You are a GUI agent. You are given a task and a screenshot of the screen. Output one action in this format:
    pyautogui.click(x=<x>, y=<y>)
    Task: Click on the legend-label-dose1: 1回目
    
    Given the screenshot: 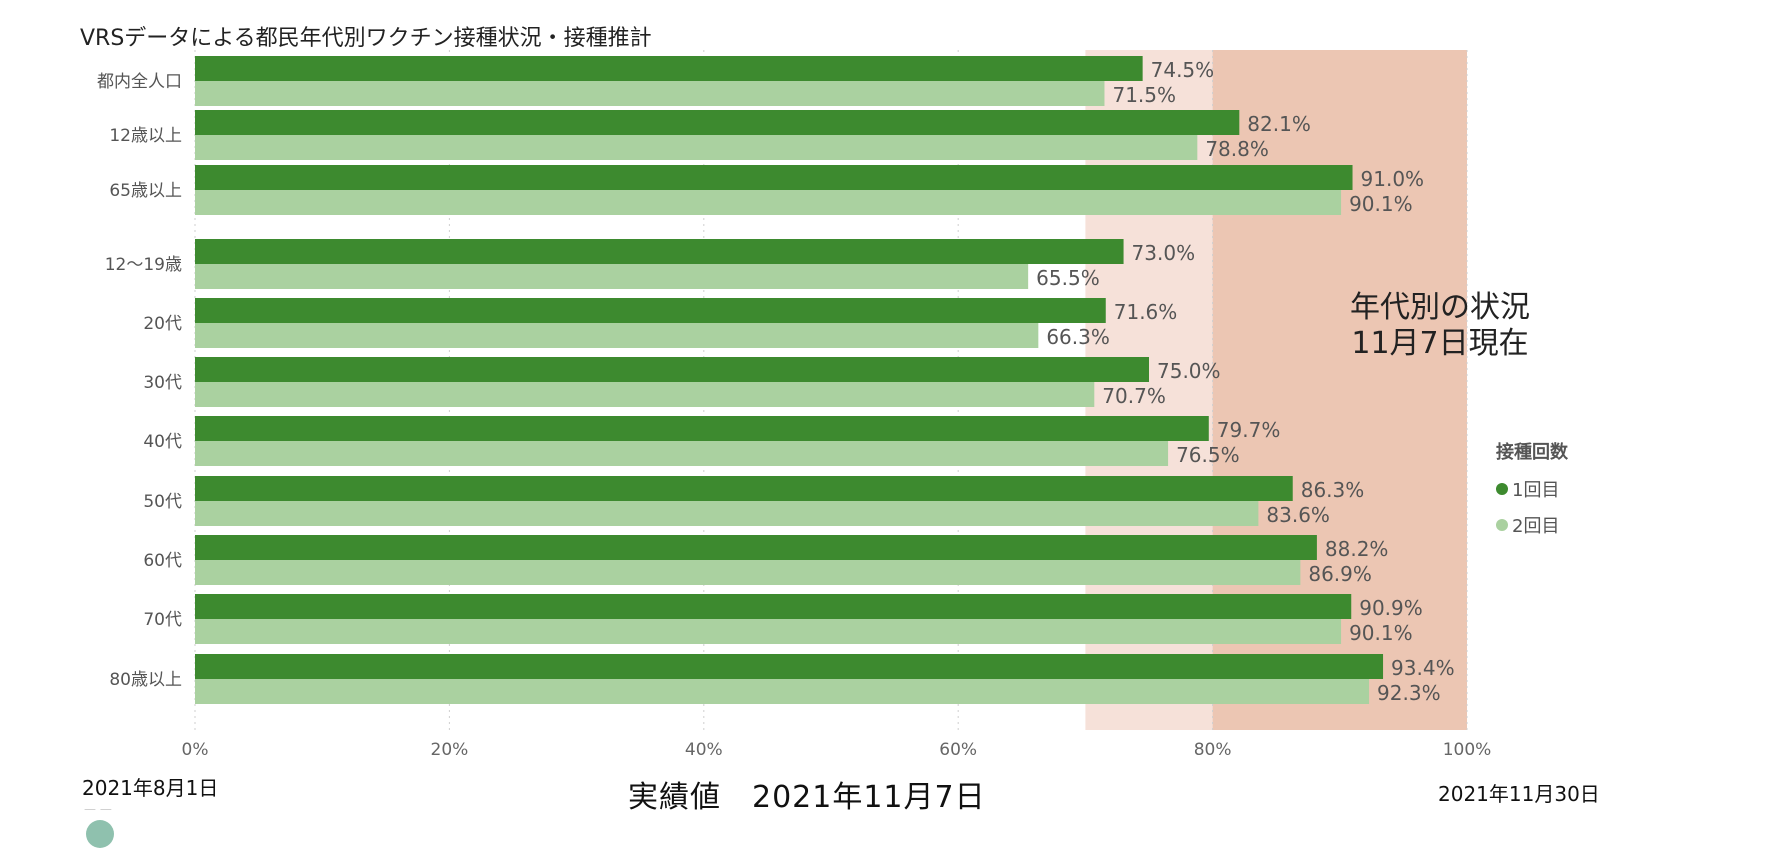 What is the action you would take?
    pyautogui.click(x=1536, y=490)
    